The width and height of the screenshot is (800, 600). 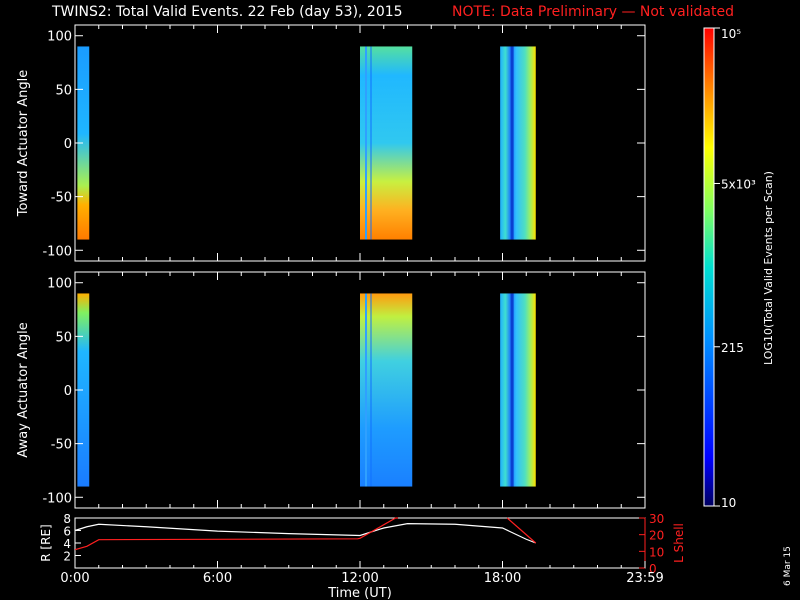 What do you see at coordinates (768, 268) in the screenshot?
I see `colorbar-label: LOG10(Total Valid Events per Scan)` at bounding box center [768, 268].